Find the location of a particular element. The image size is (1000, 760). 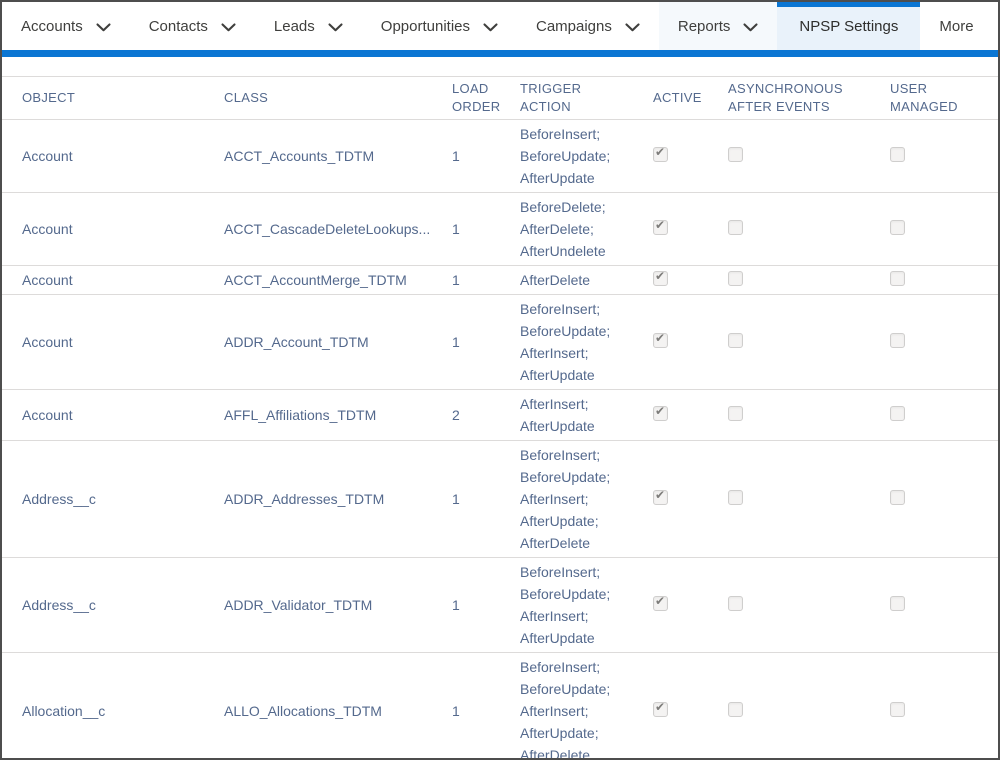

cell-class: ADDR_Addresses_TDTM is located at coordinates (338, 499).